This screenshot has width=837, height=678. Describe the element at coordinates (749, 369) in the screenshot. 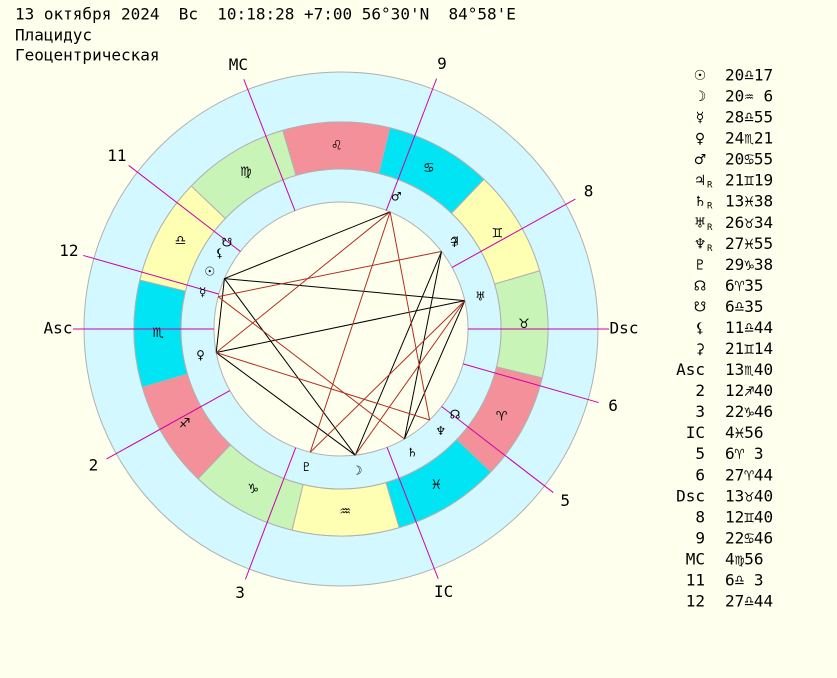

I see `table-house-position: 13♏40` at that location.